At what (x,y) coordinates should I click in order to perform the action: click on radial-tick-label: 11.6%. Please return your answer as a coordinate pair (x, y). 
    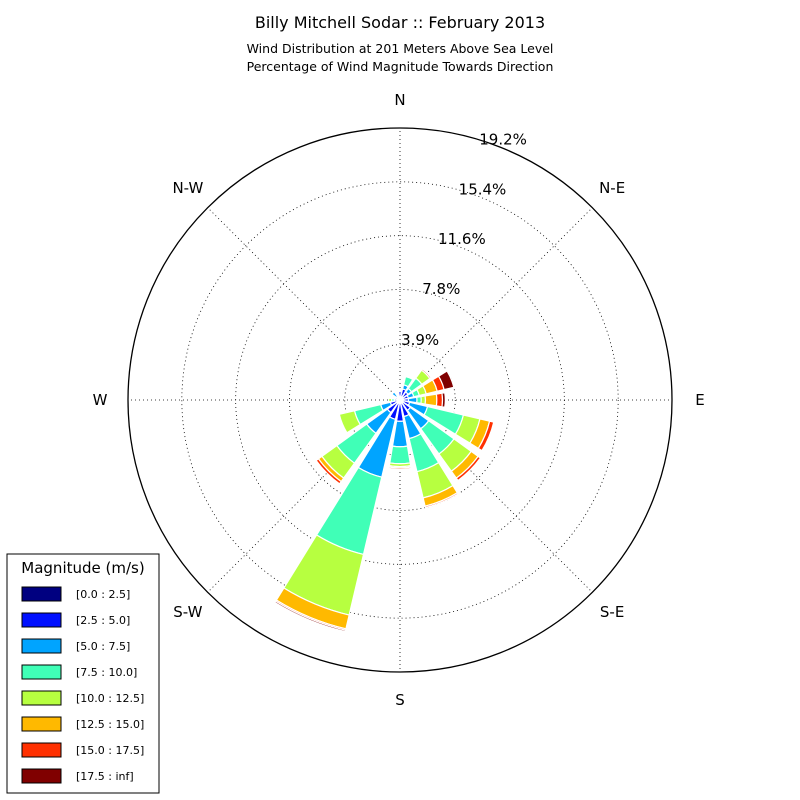
    Looking at the image, I should click on (462, 239).